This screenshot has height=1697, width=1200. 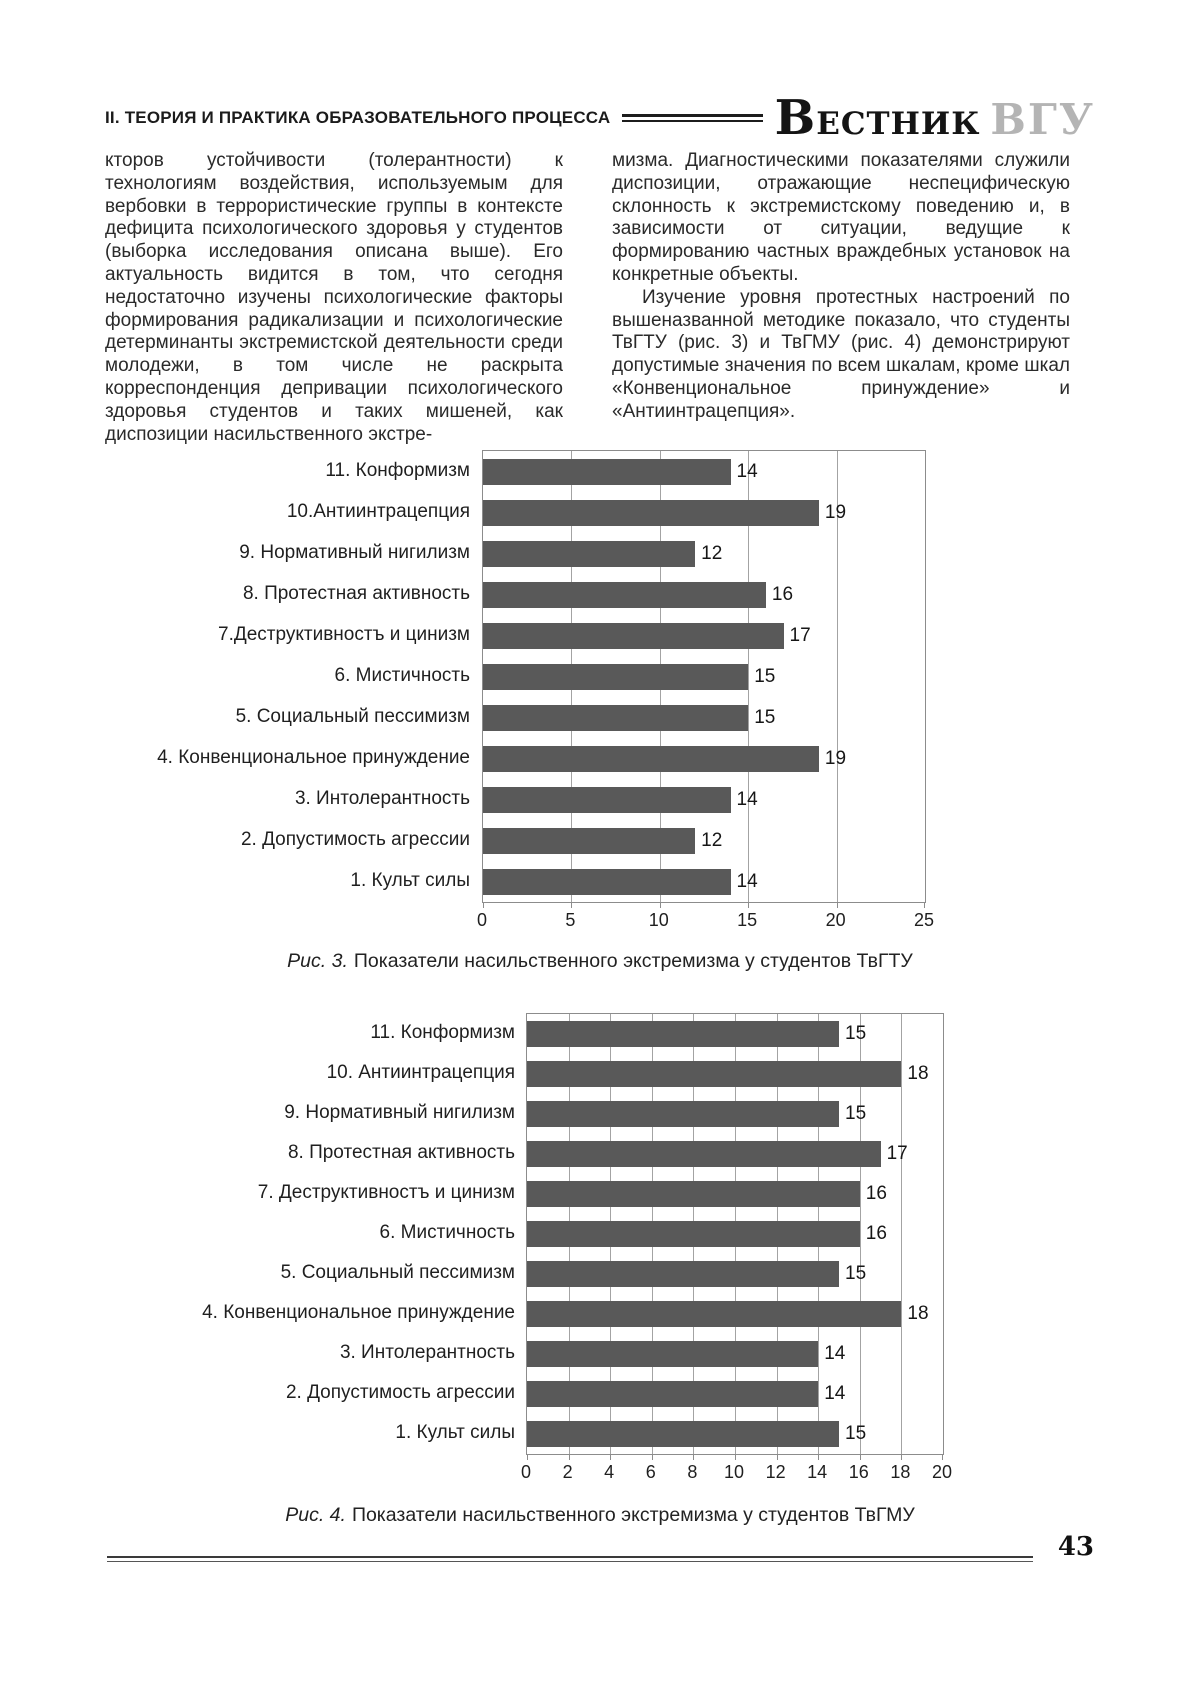 What do you see at coordinates (386, 1192) in the screenshot?
I see `category-label: 7. Деструктивностъ и цинизм` at bounding box center [386, 1192].